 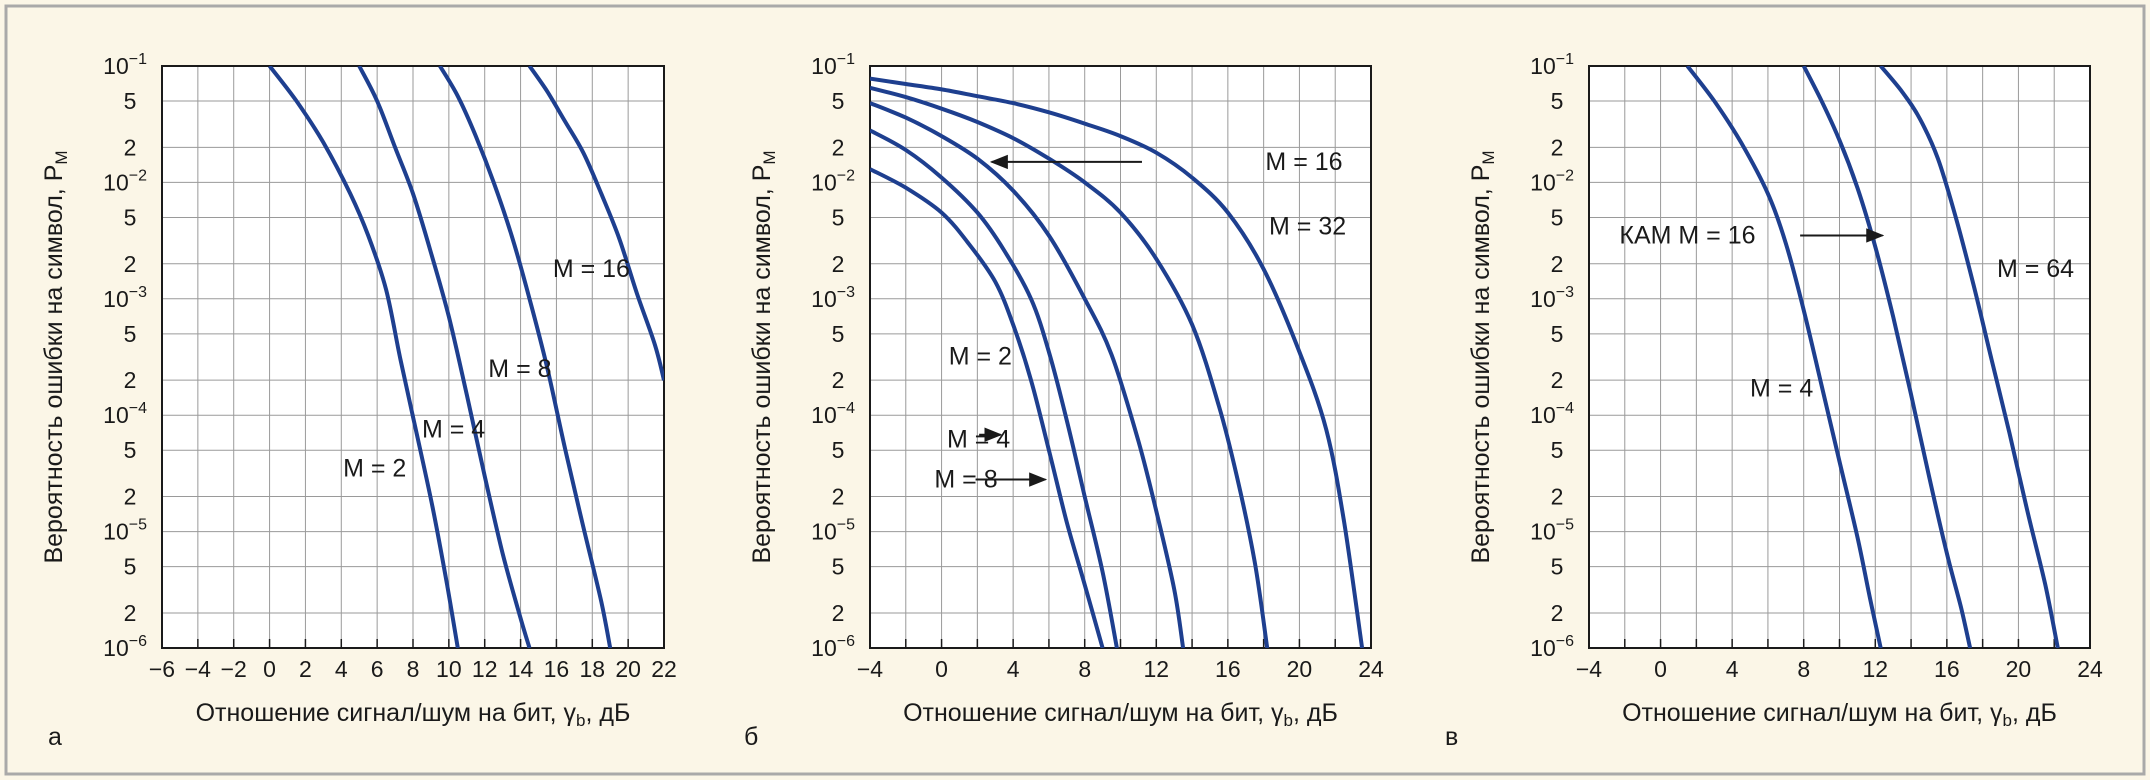 I want to click on series-annotation: M = 8, so click(x=965, y=480).